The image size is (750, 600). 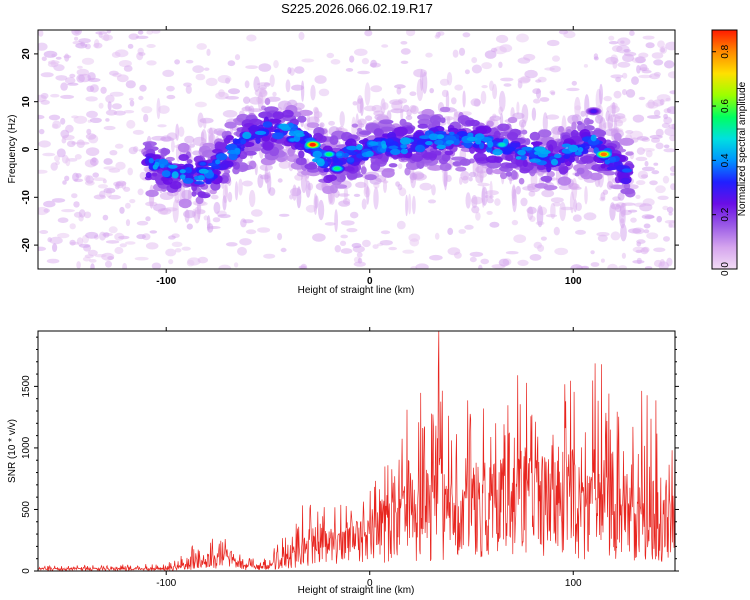 What do you see at coordinates (742, 148) in the screenshot?
I see `colorbar-label: Normalized spectral amplitude` at bounding box center [742, 148].